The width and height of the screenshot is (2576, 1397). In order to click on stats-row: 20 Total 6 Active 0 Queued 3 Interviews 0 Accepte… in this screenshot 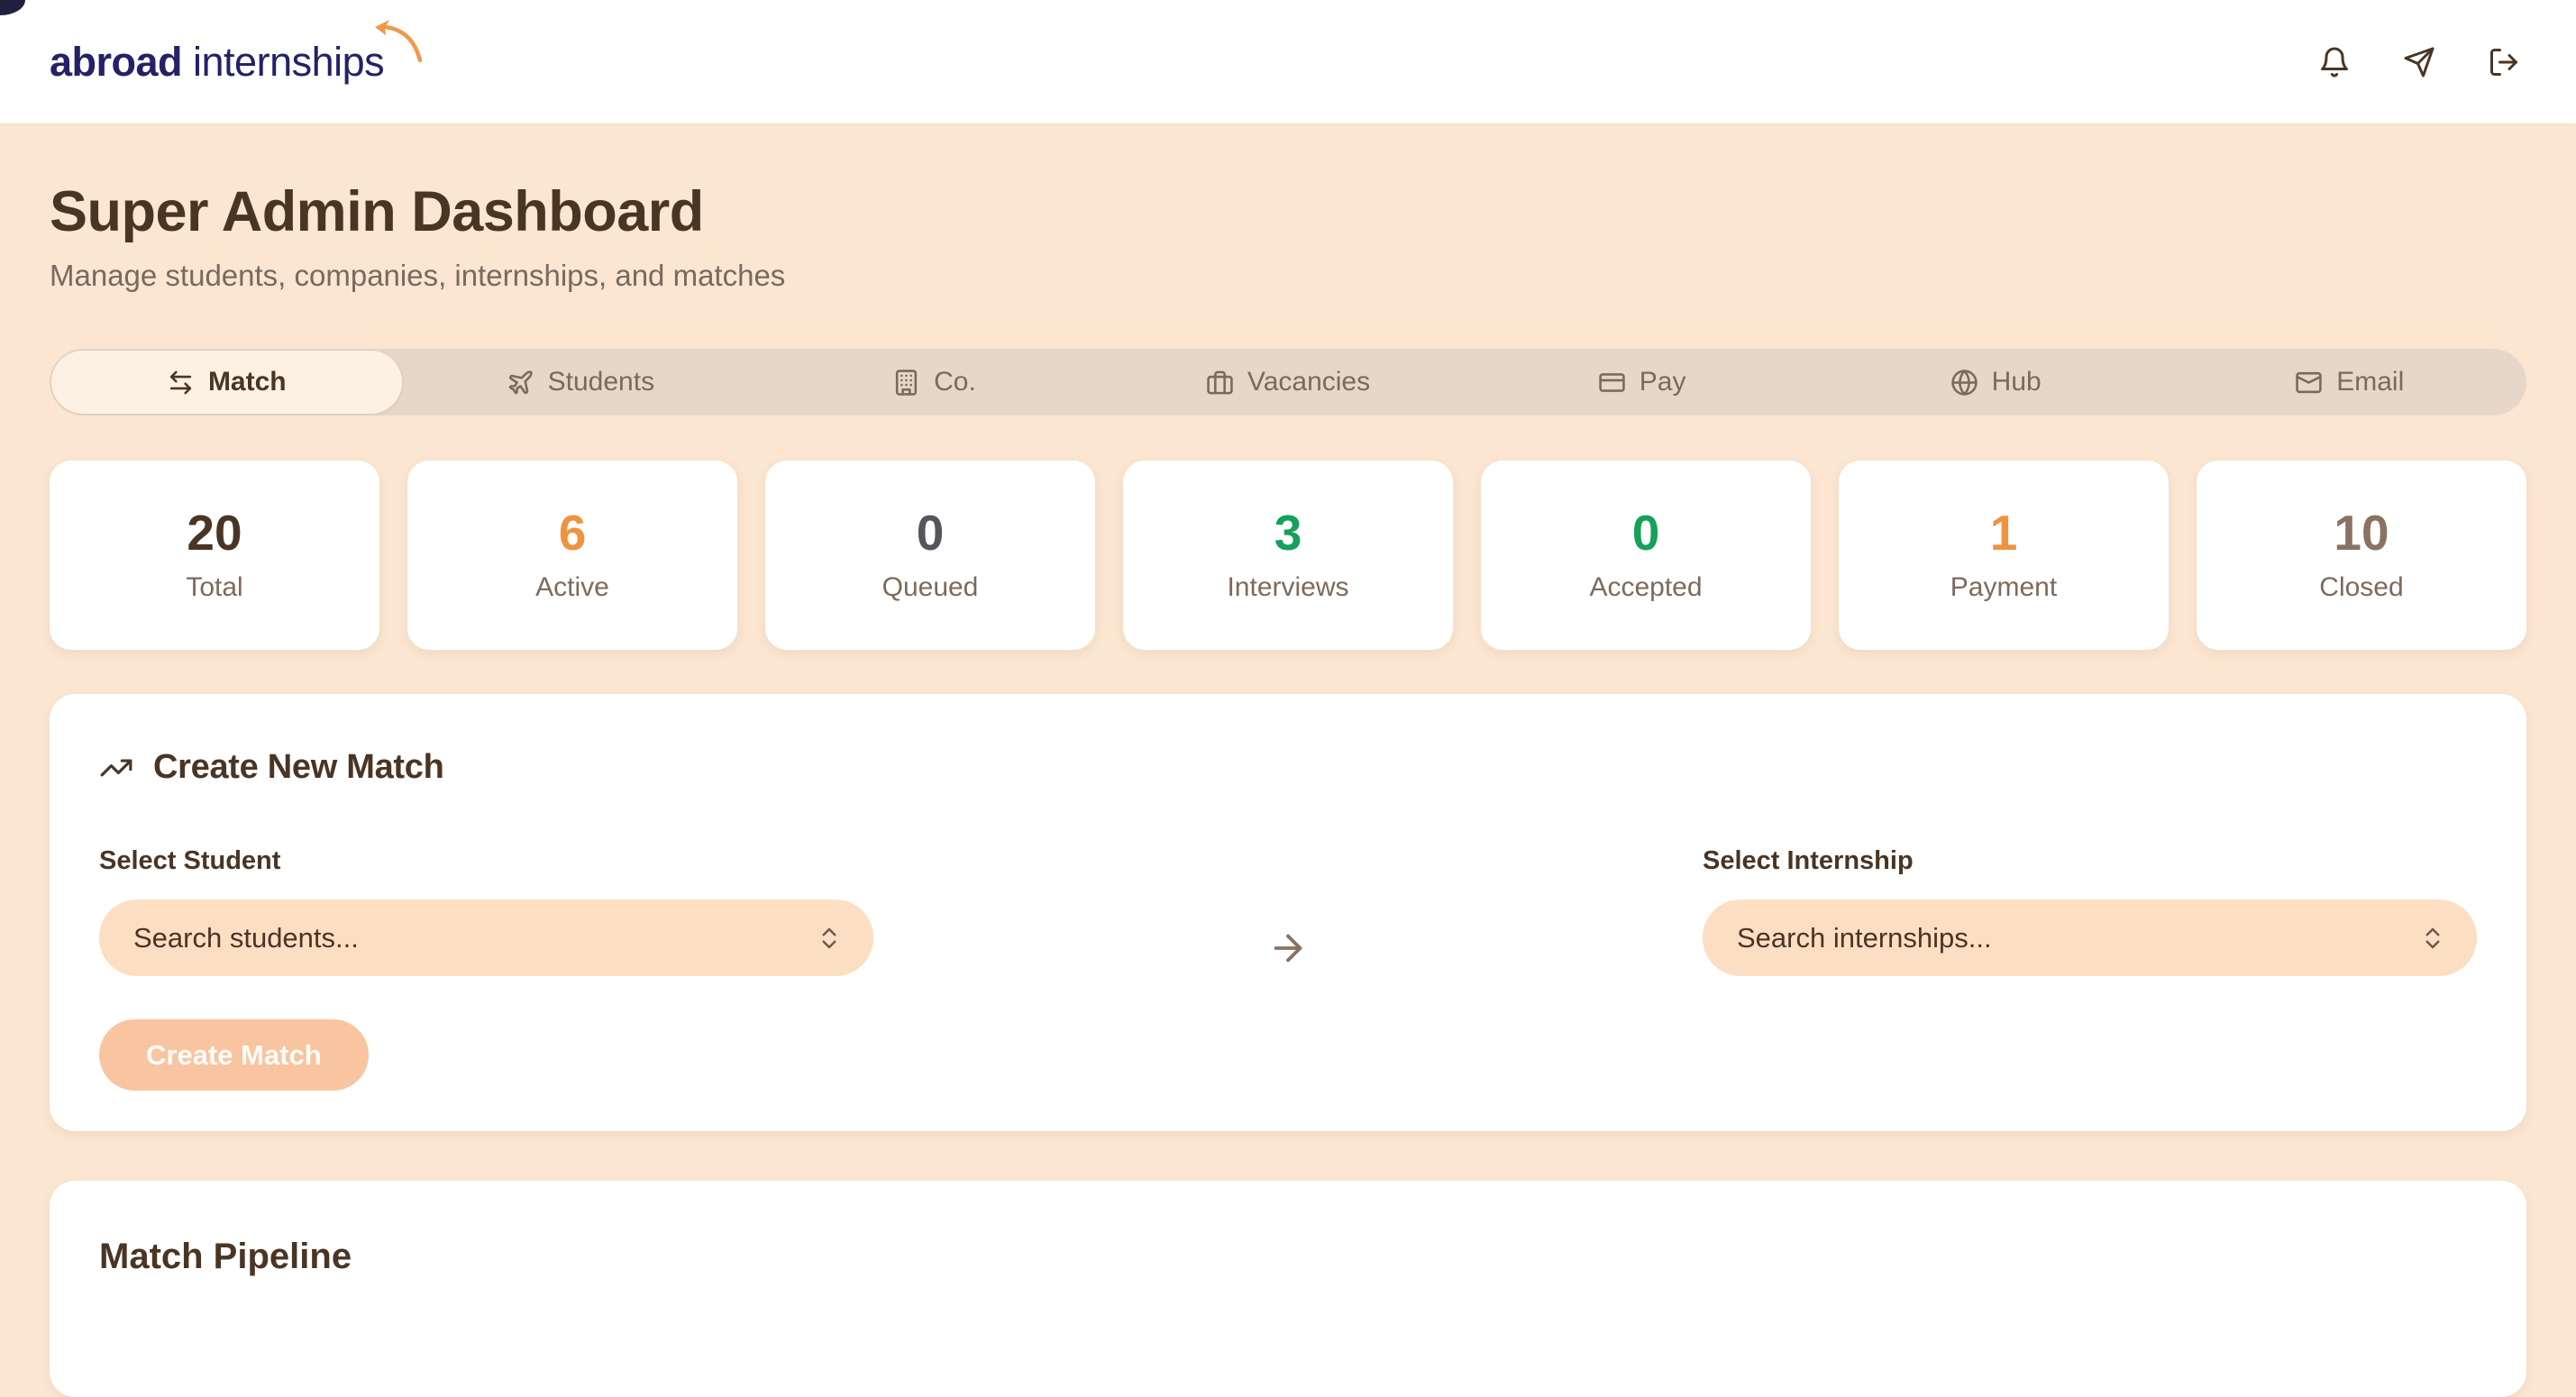, I will do `click(1288, 555)`.